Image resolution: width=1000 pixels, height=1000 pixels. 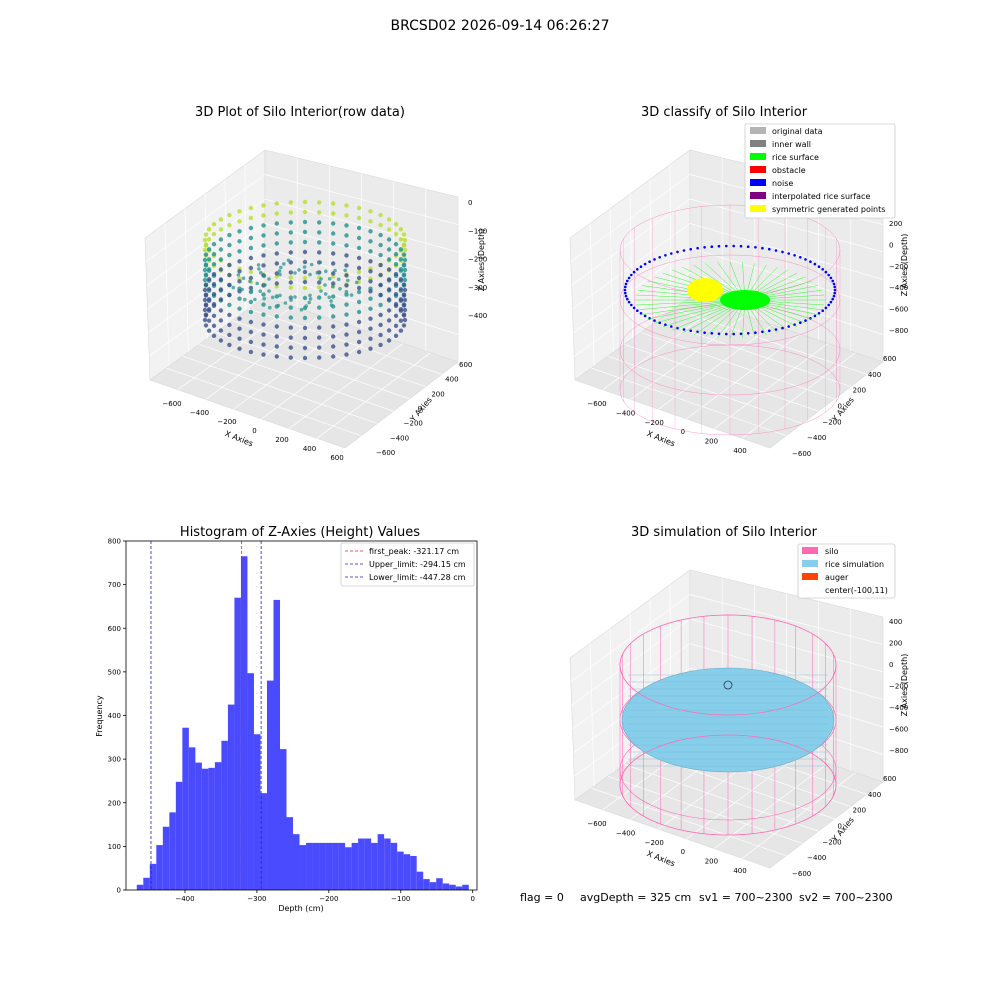 What do you see at coordinates (114, 716) in the screenshot?
I see `histogram-y-tick-label: 400` at bounding box center [114, 716].